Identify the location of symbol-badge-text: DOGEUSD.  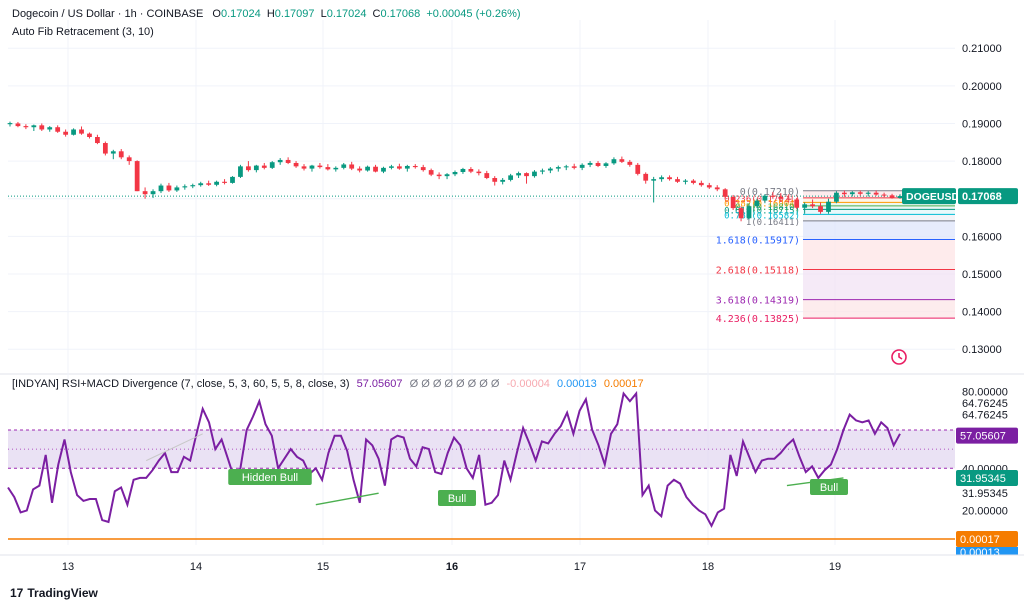
(933, 197).